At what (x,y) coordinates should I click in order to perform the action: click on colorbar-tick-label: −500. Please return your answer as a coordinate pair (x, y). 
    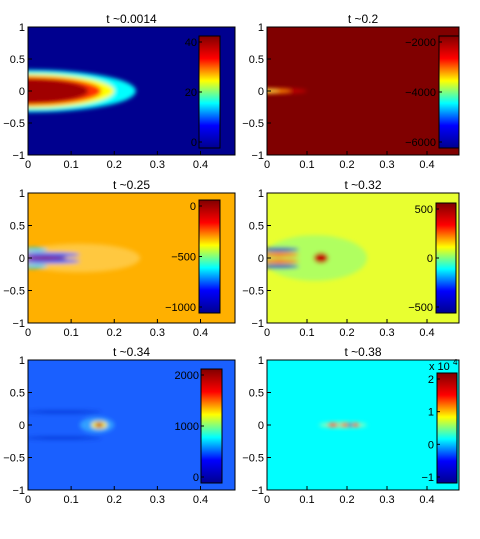
    Looking at the image, I should click on (183, 258).